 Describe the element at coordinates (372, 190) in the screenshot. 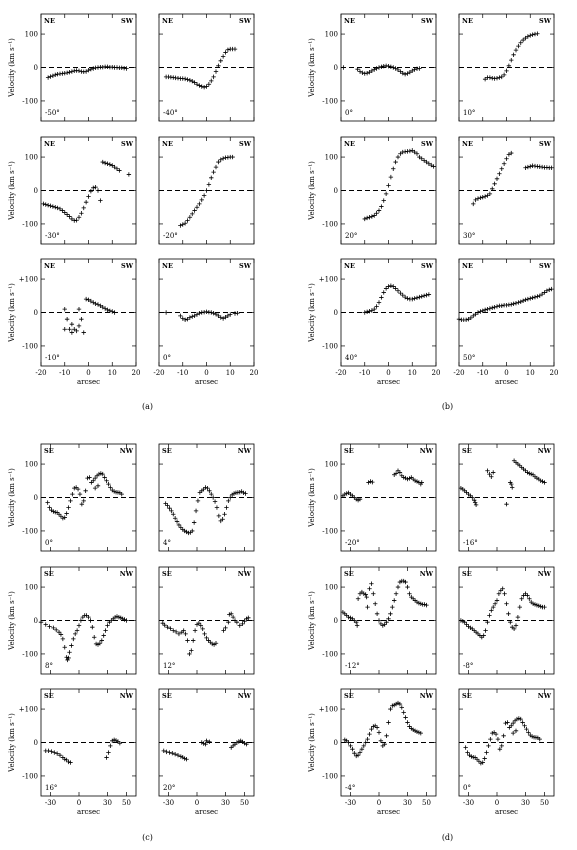

I see `panel-b-2: -100 0 100 NE SW 20° Velocity (km s⁻¹)` at that location.